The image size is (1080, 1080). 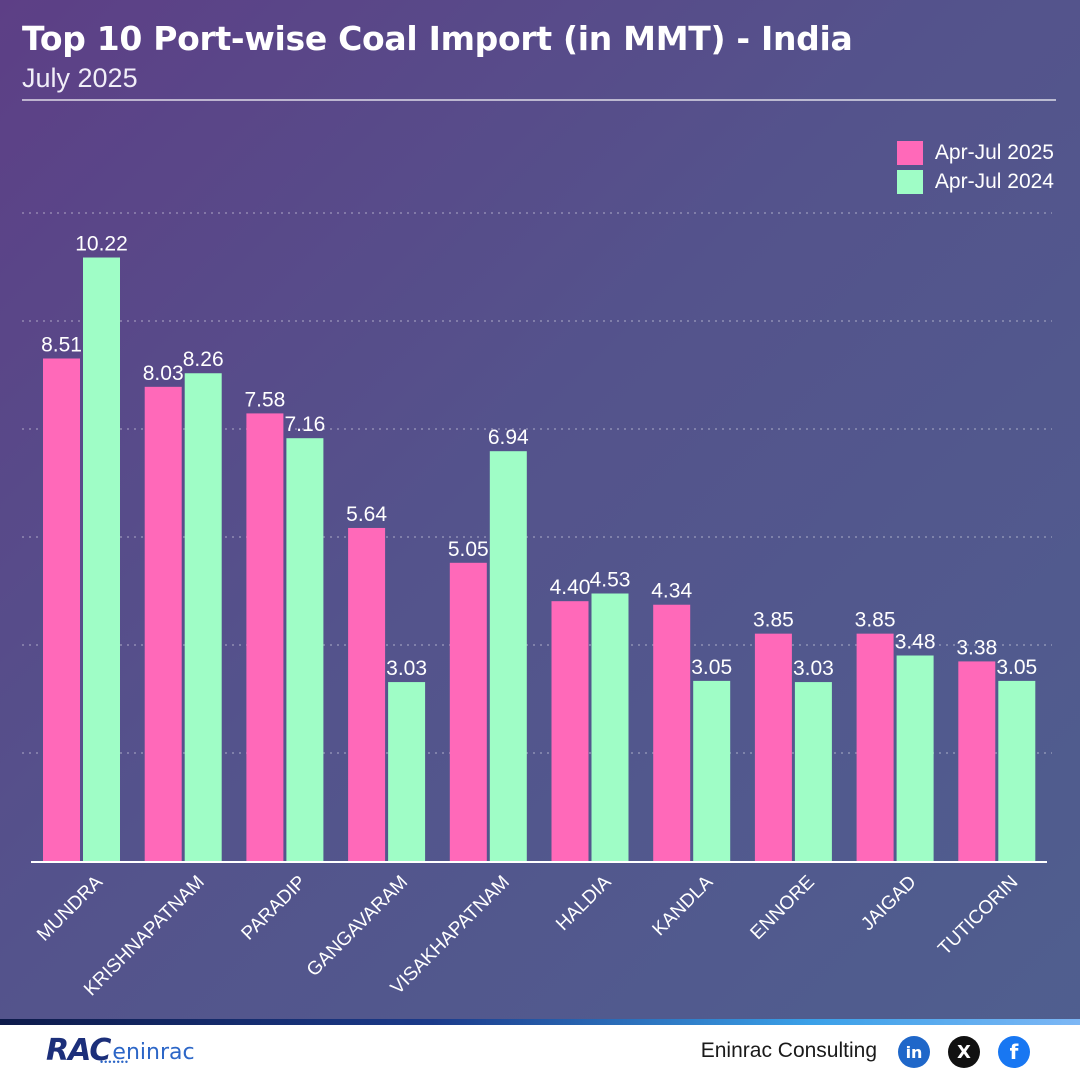 What do you see at coordinates (540, 1022) in the screenshot?
I see `footer-gradient-bar` at bounding box center [540, 1022].